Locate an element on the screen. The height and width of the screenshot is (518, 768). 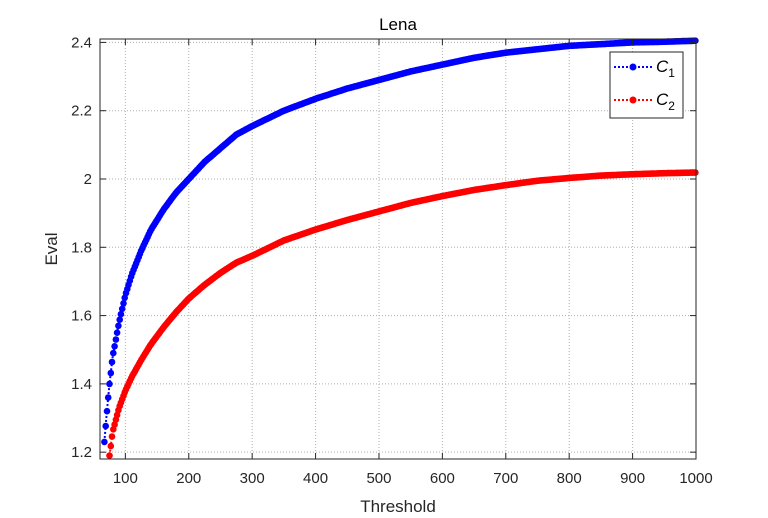
x-tick-label: 700 is located at coordinates (505, 478).